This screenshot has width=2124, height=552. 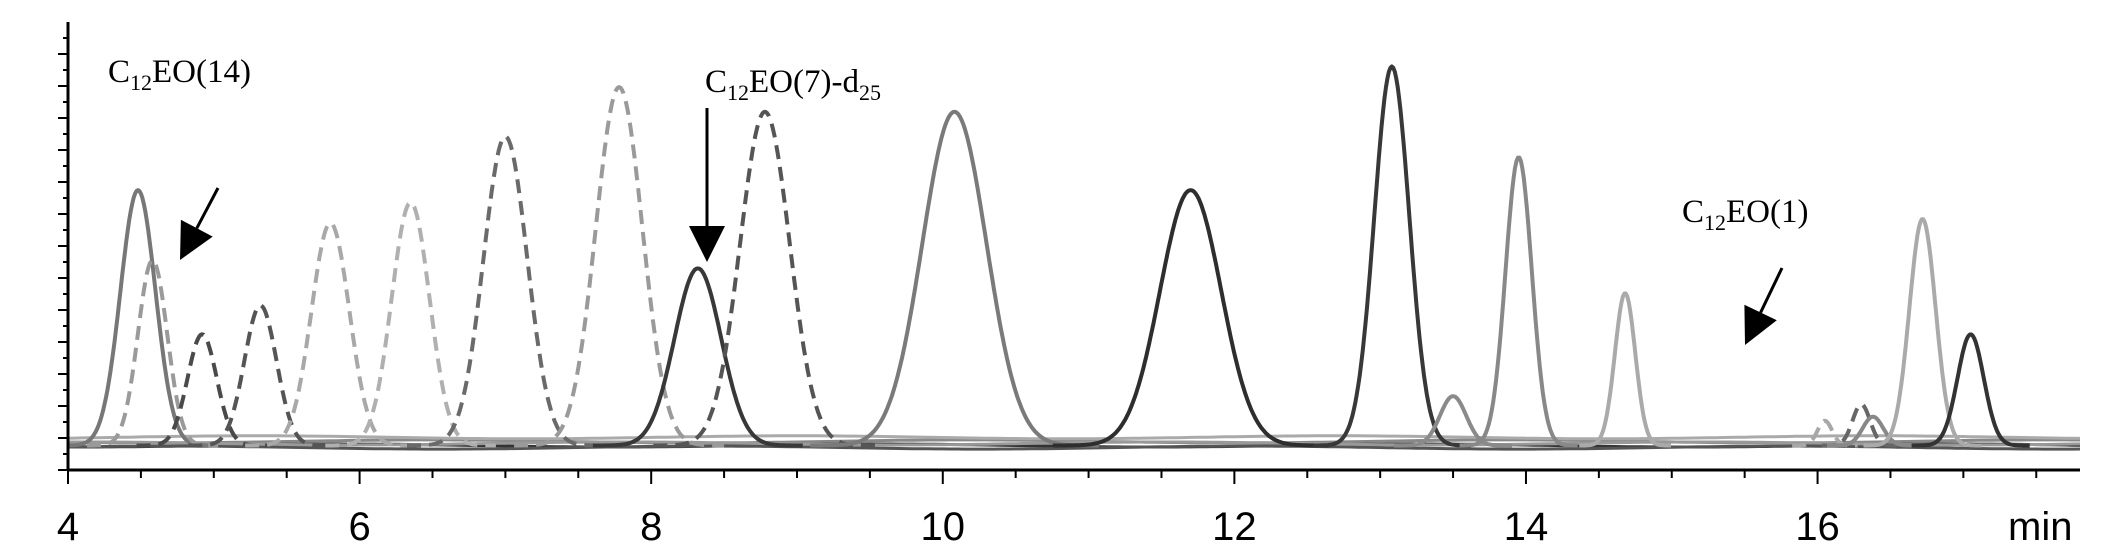 I want to click on x-tick-label: 14, so click(x=1526, y=527).